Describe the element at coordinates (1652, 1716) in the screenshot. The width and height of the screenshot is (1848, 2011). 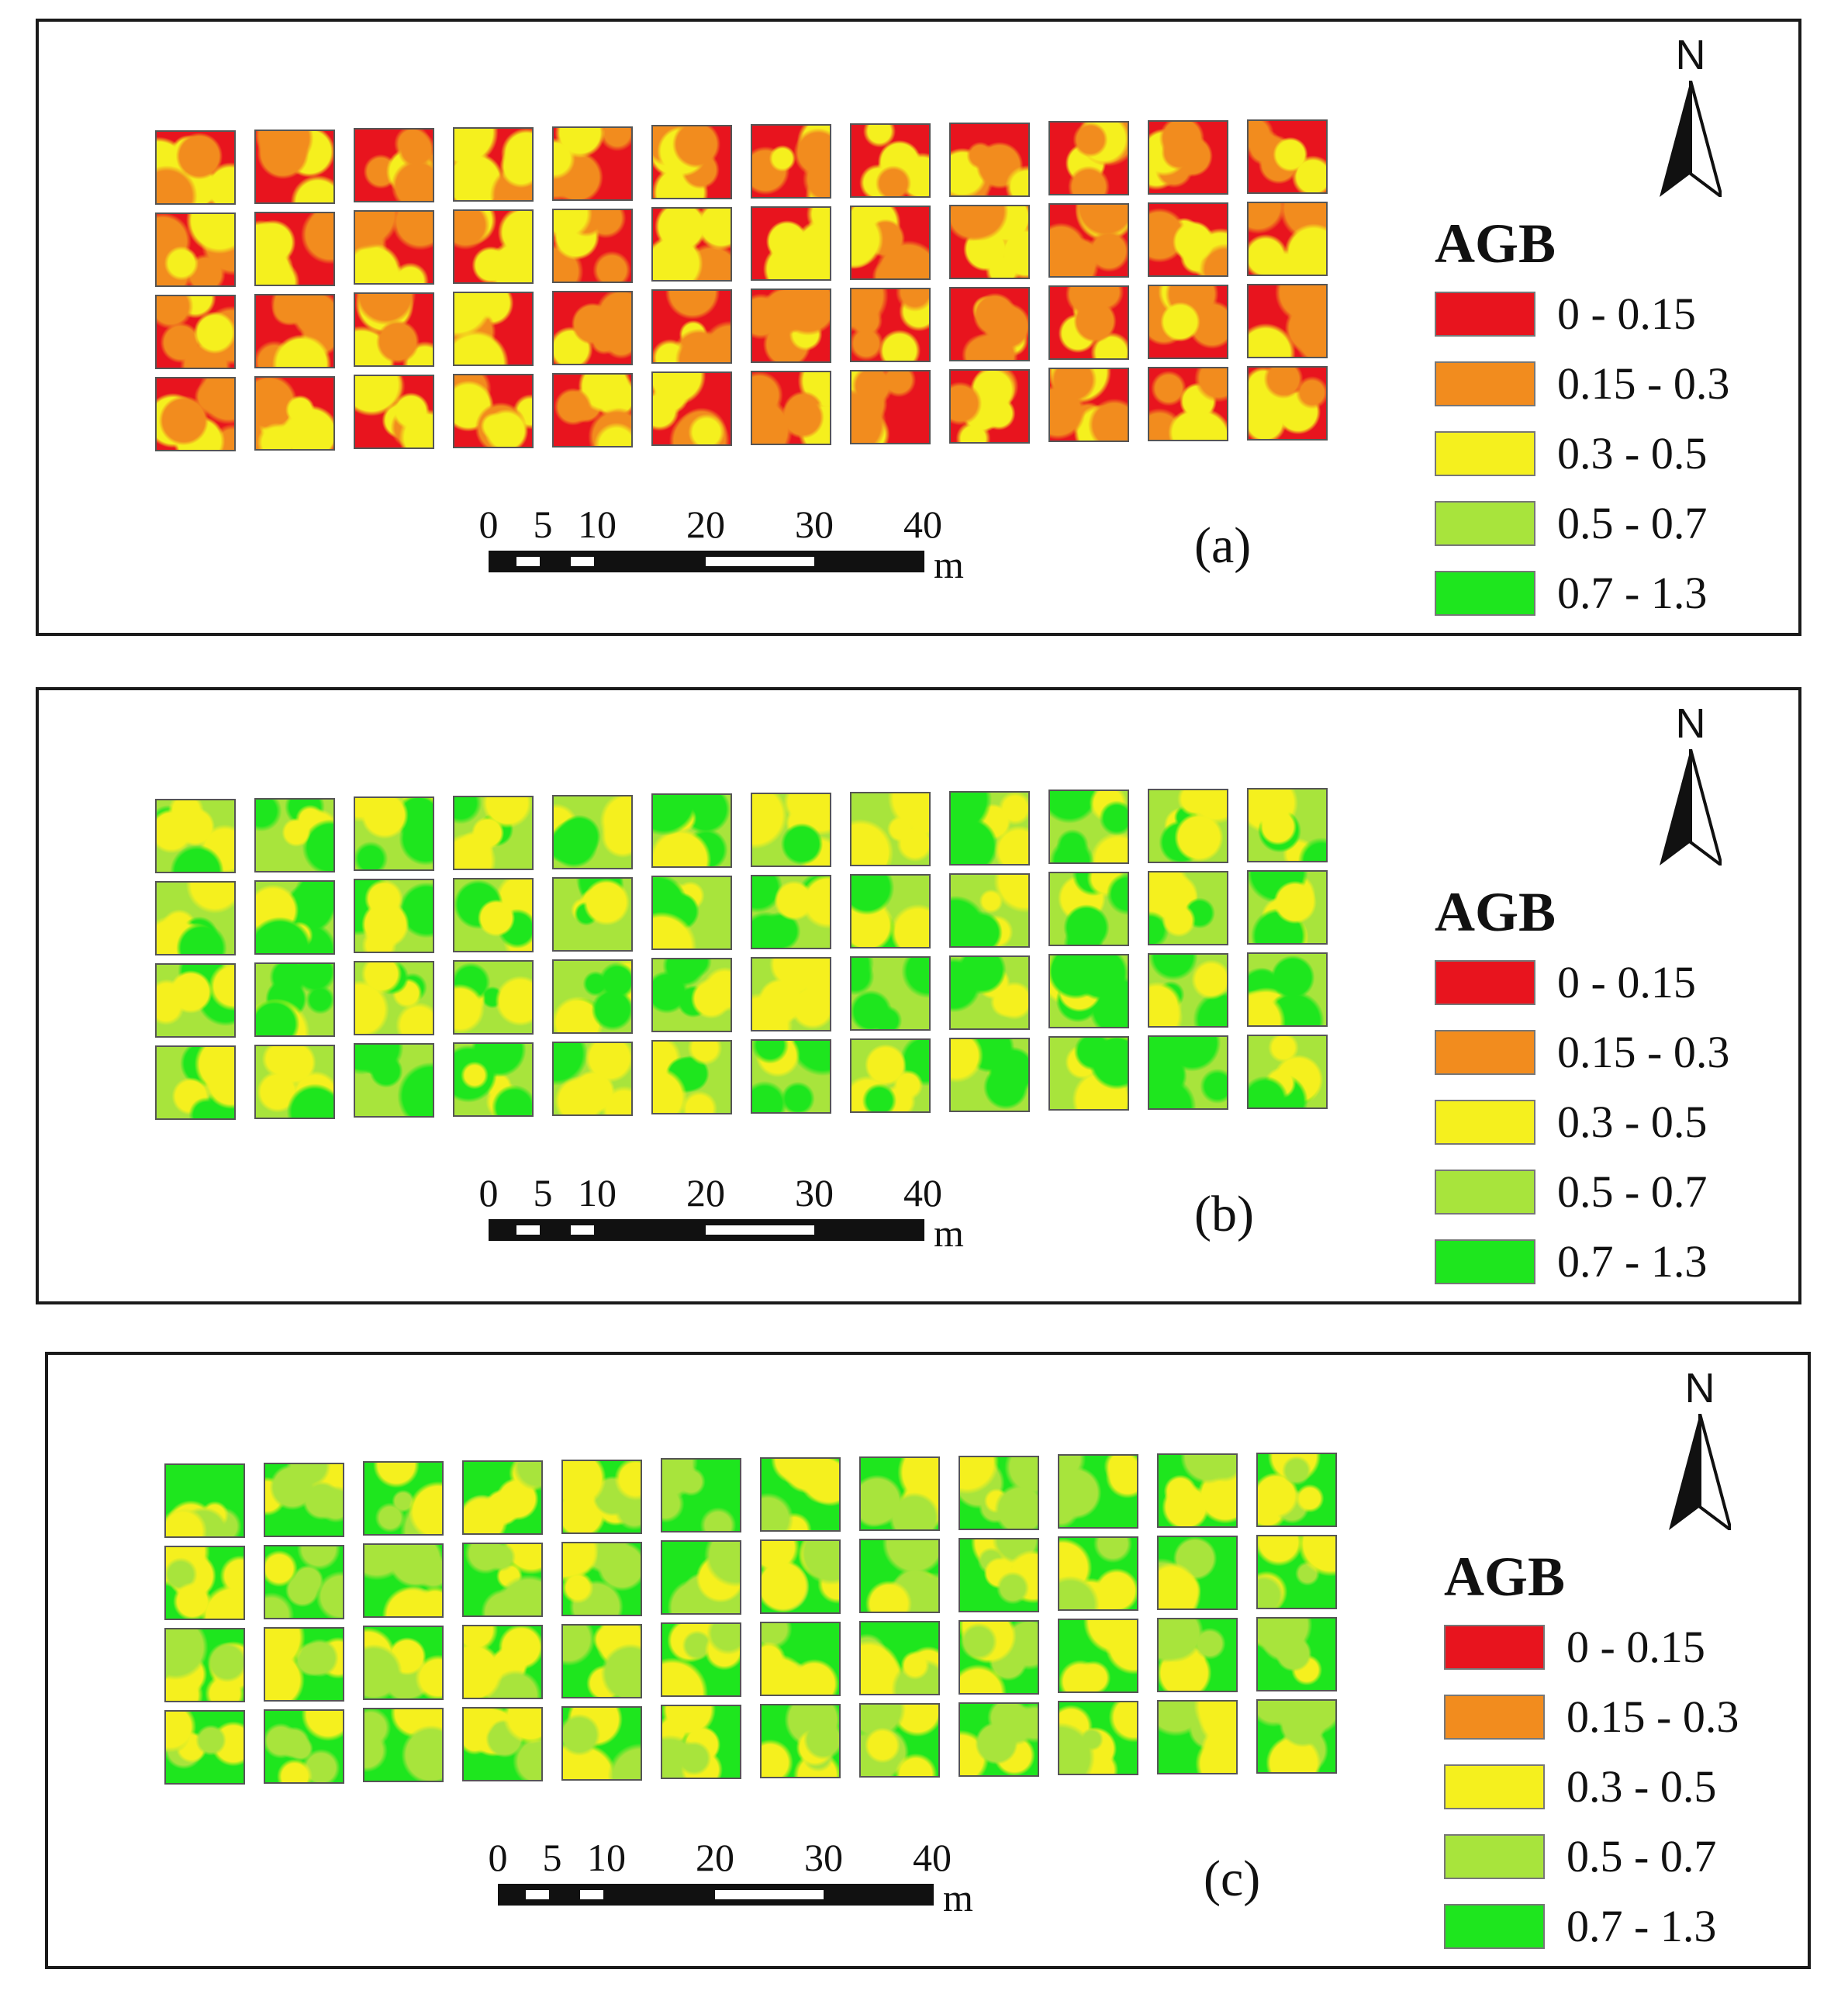
I see `legend-label: 0.15 - 0.3` at that location.